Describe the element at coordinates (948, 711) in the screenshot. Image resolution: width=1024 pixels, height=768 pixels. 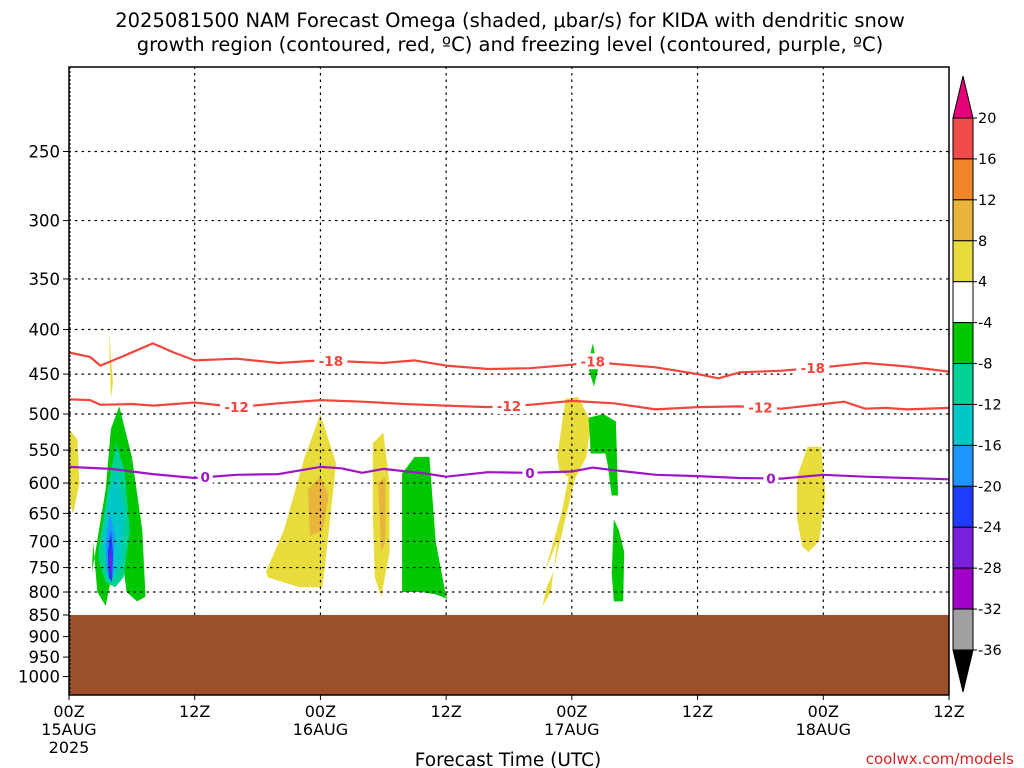
I see `x-tick-time-7: 12Z` at that location.